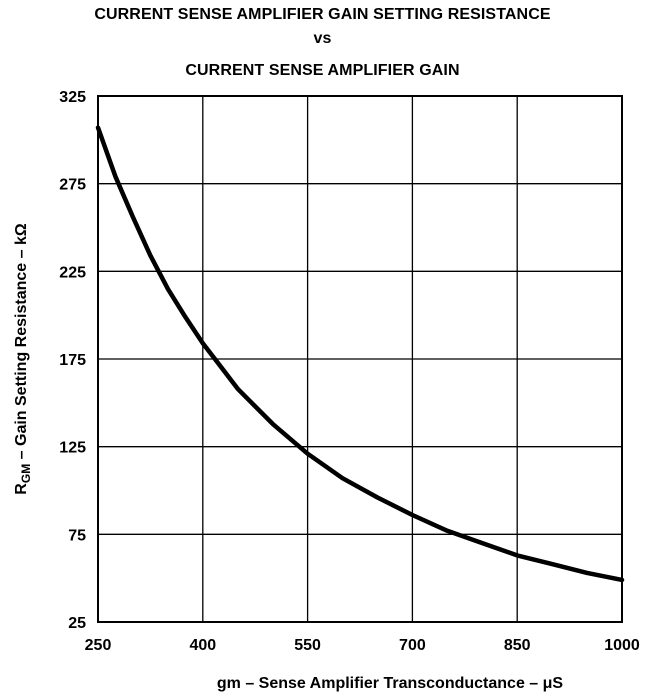  What do you see at coordinates (307, 645) in the screenshot?
I see `x-tick-label: 550` at bounding box center [307, 645].